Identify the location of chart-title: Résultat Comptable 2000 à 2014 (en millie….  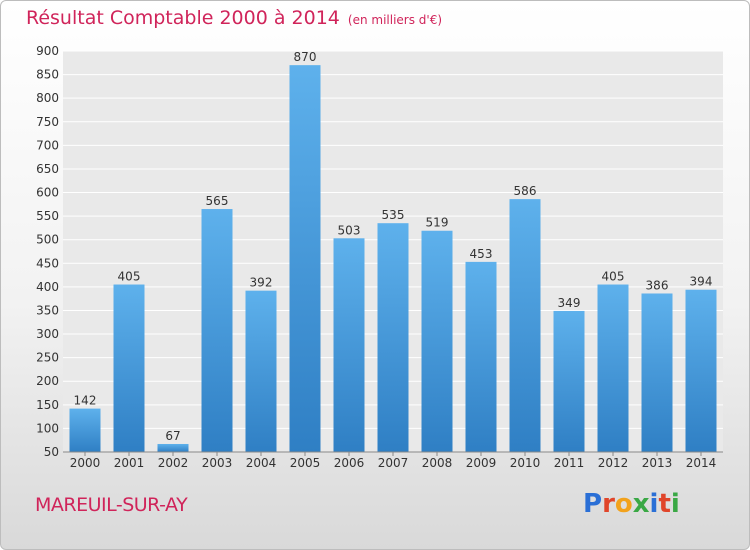
(234, 18).